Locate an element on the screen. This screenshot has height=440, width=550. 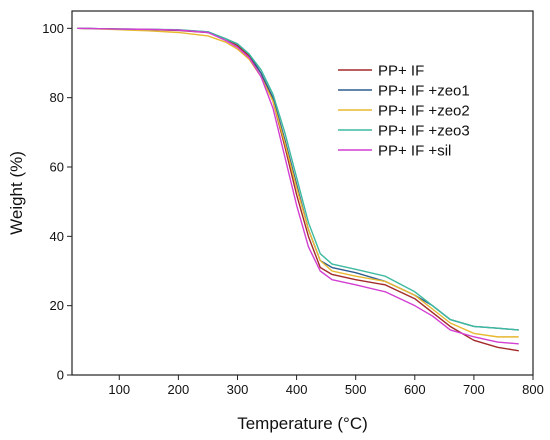
y-tick-label: 100 is located at coordinates (53, 28).